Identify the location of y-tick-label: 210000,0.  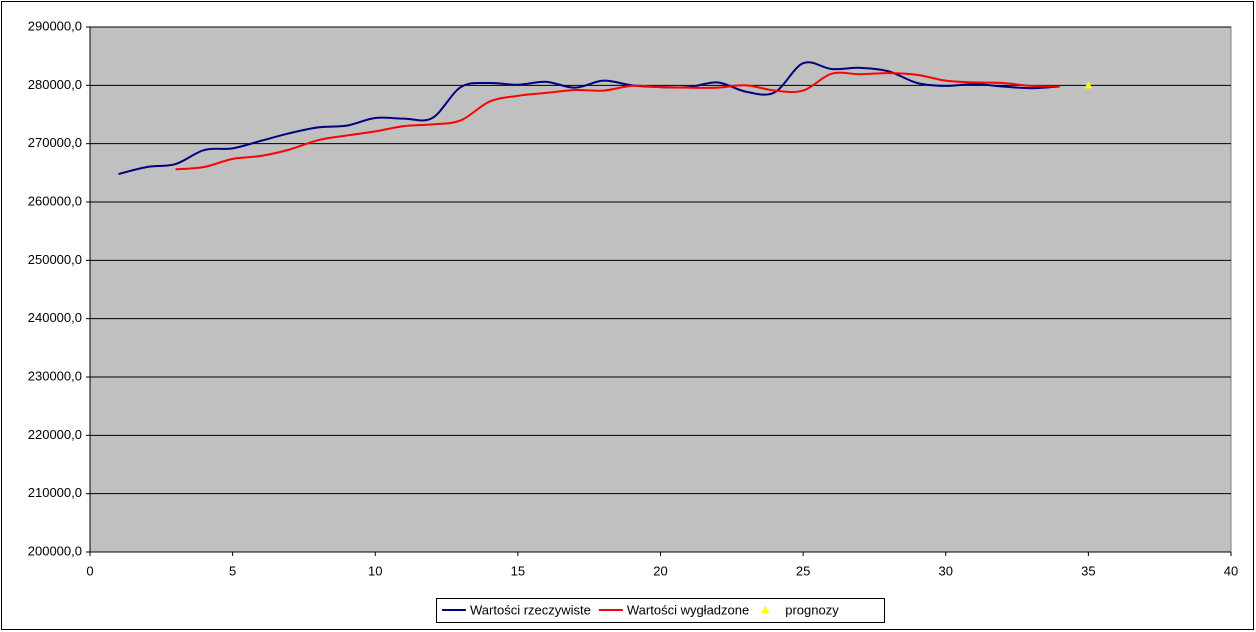
(55, 492).